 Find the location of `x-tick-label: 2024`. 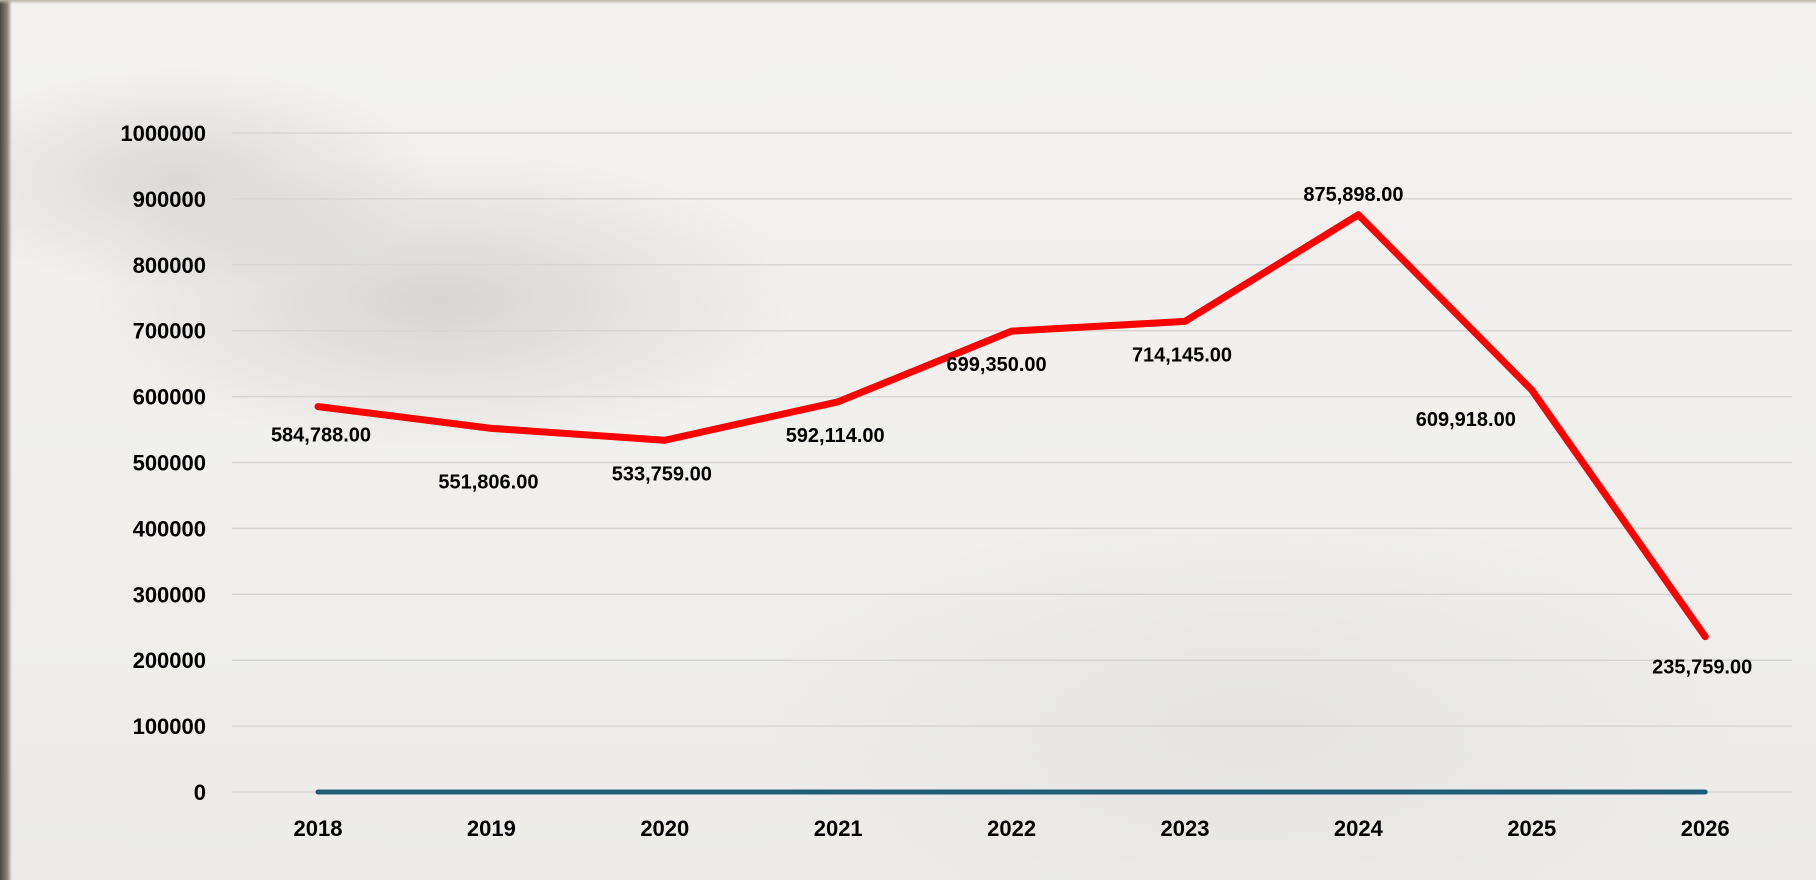

x-tick-label: 2024 is located at coordinates (1359, 828).